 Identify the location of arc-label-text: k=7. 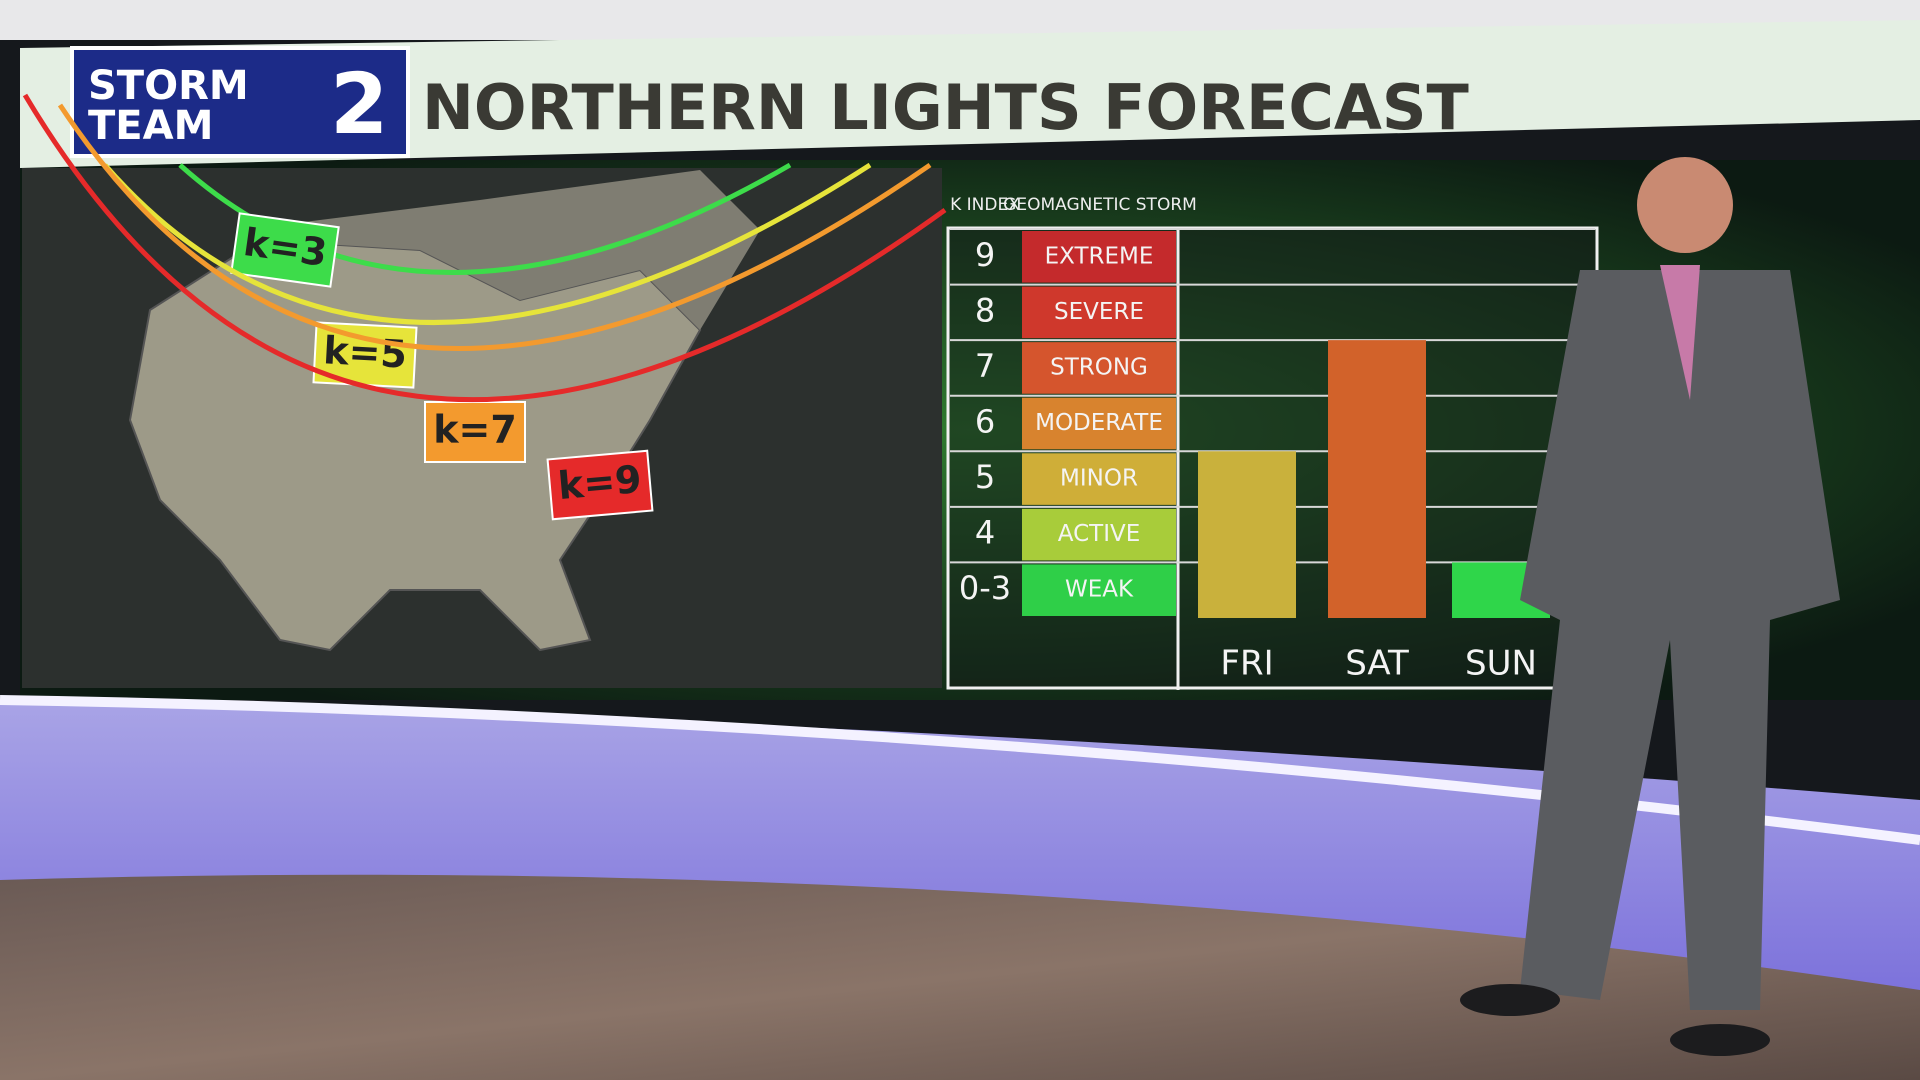
(475, 430).